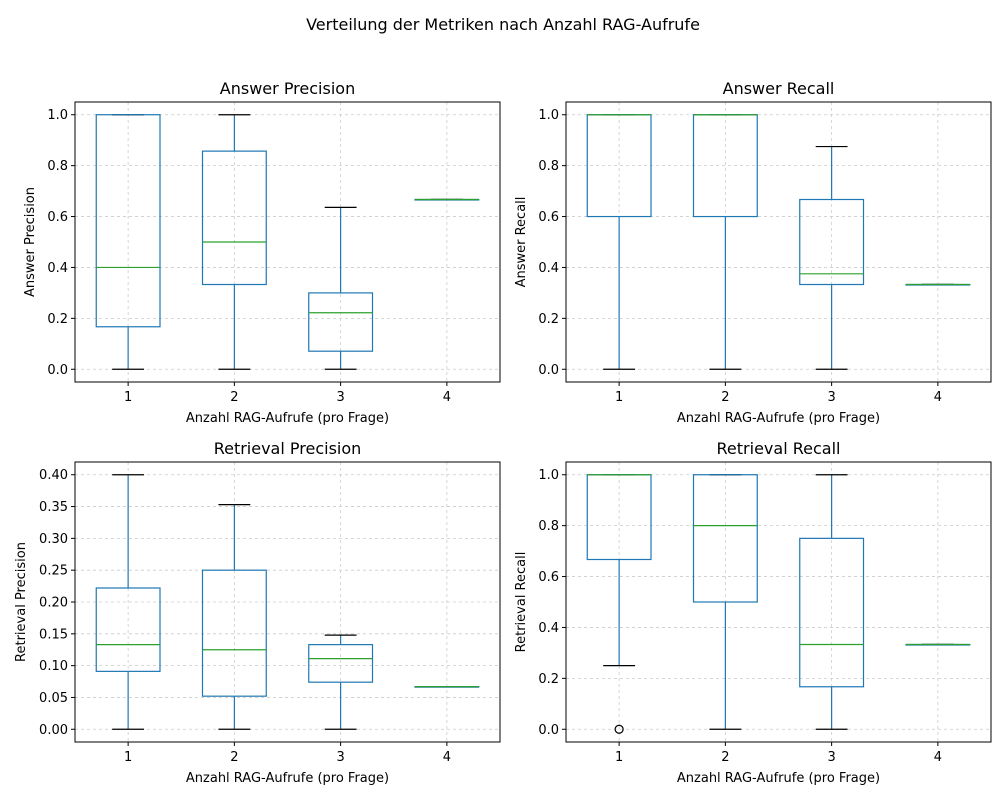  Describe the element at coordinates (53, 634) in the screenshot. I see `ytick-label: 0.15` at that location.